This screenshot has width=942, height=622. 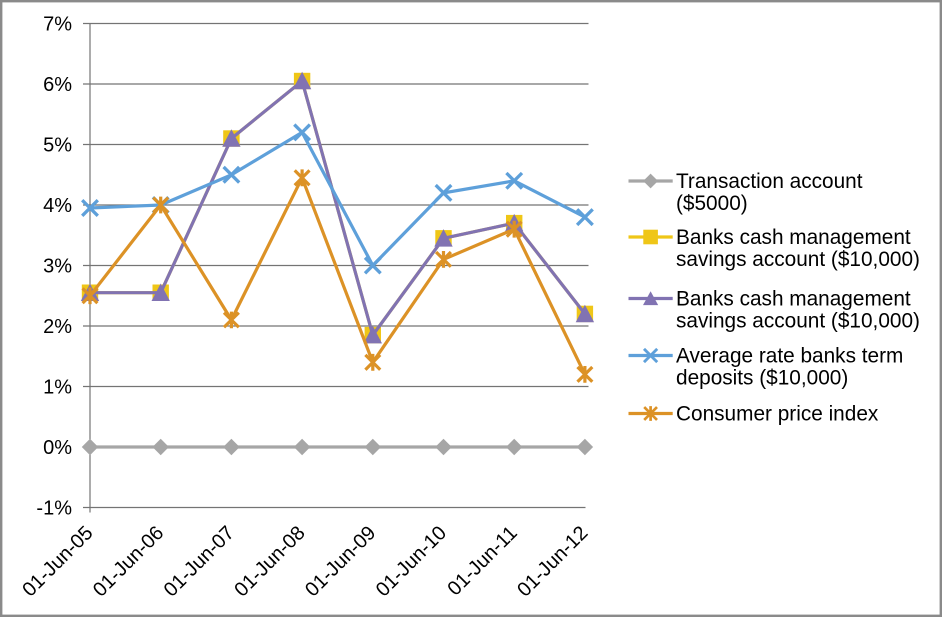 I want to click on svg-text: 7%, so click(x=57, y=25).